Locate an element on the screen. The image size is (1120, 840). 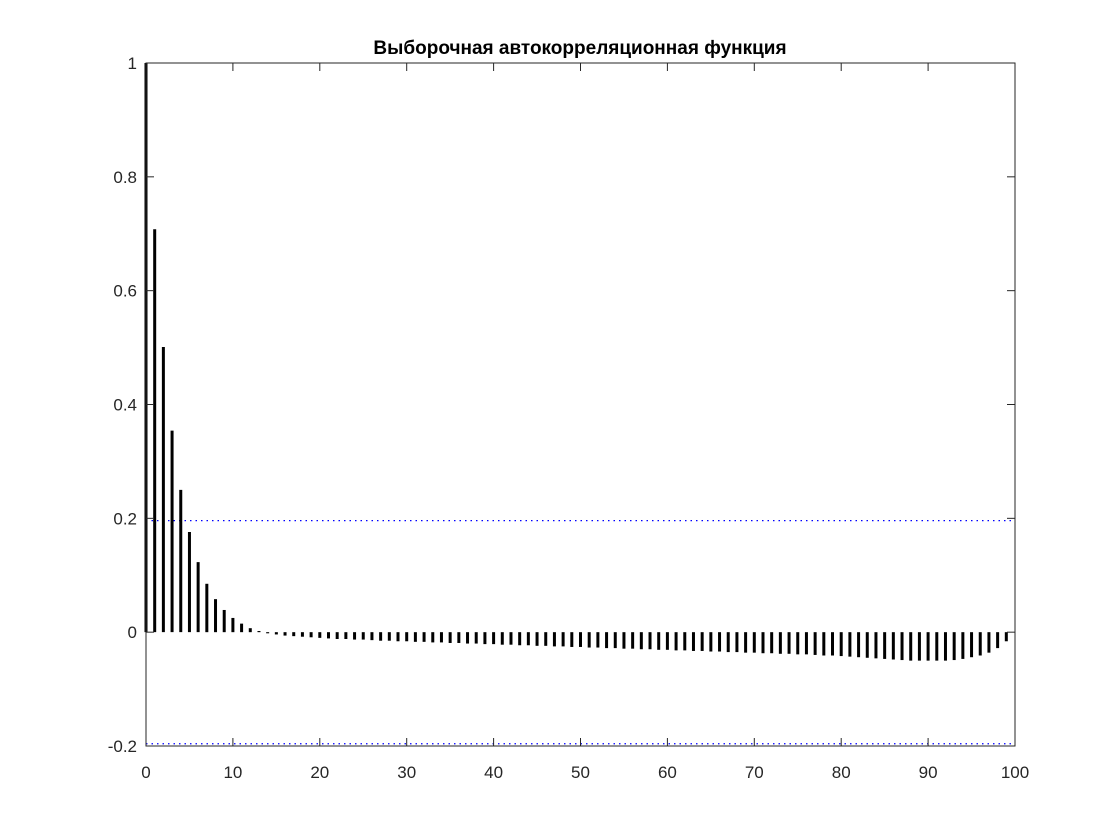
y-tick-label-3: 0.4 is located at coordinates (125, 405).